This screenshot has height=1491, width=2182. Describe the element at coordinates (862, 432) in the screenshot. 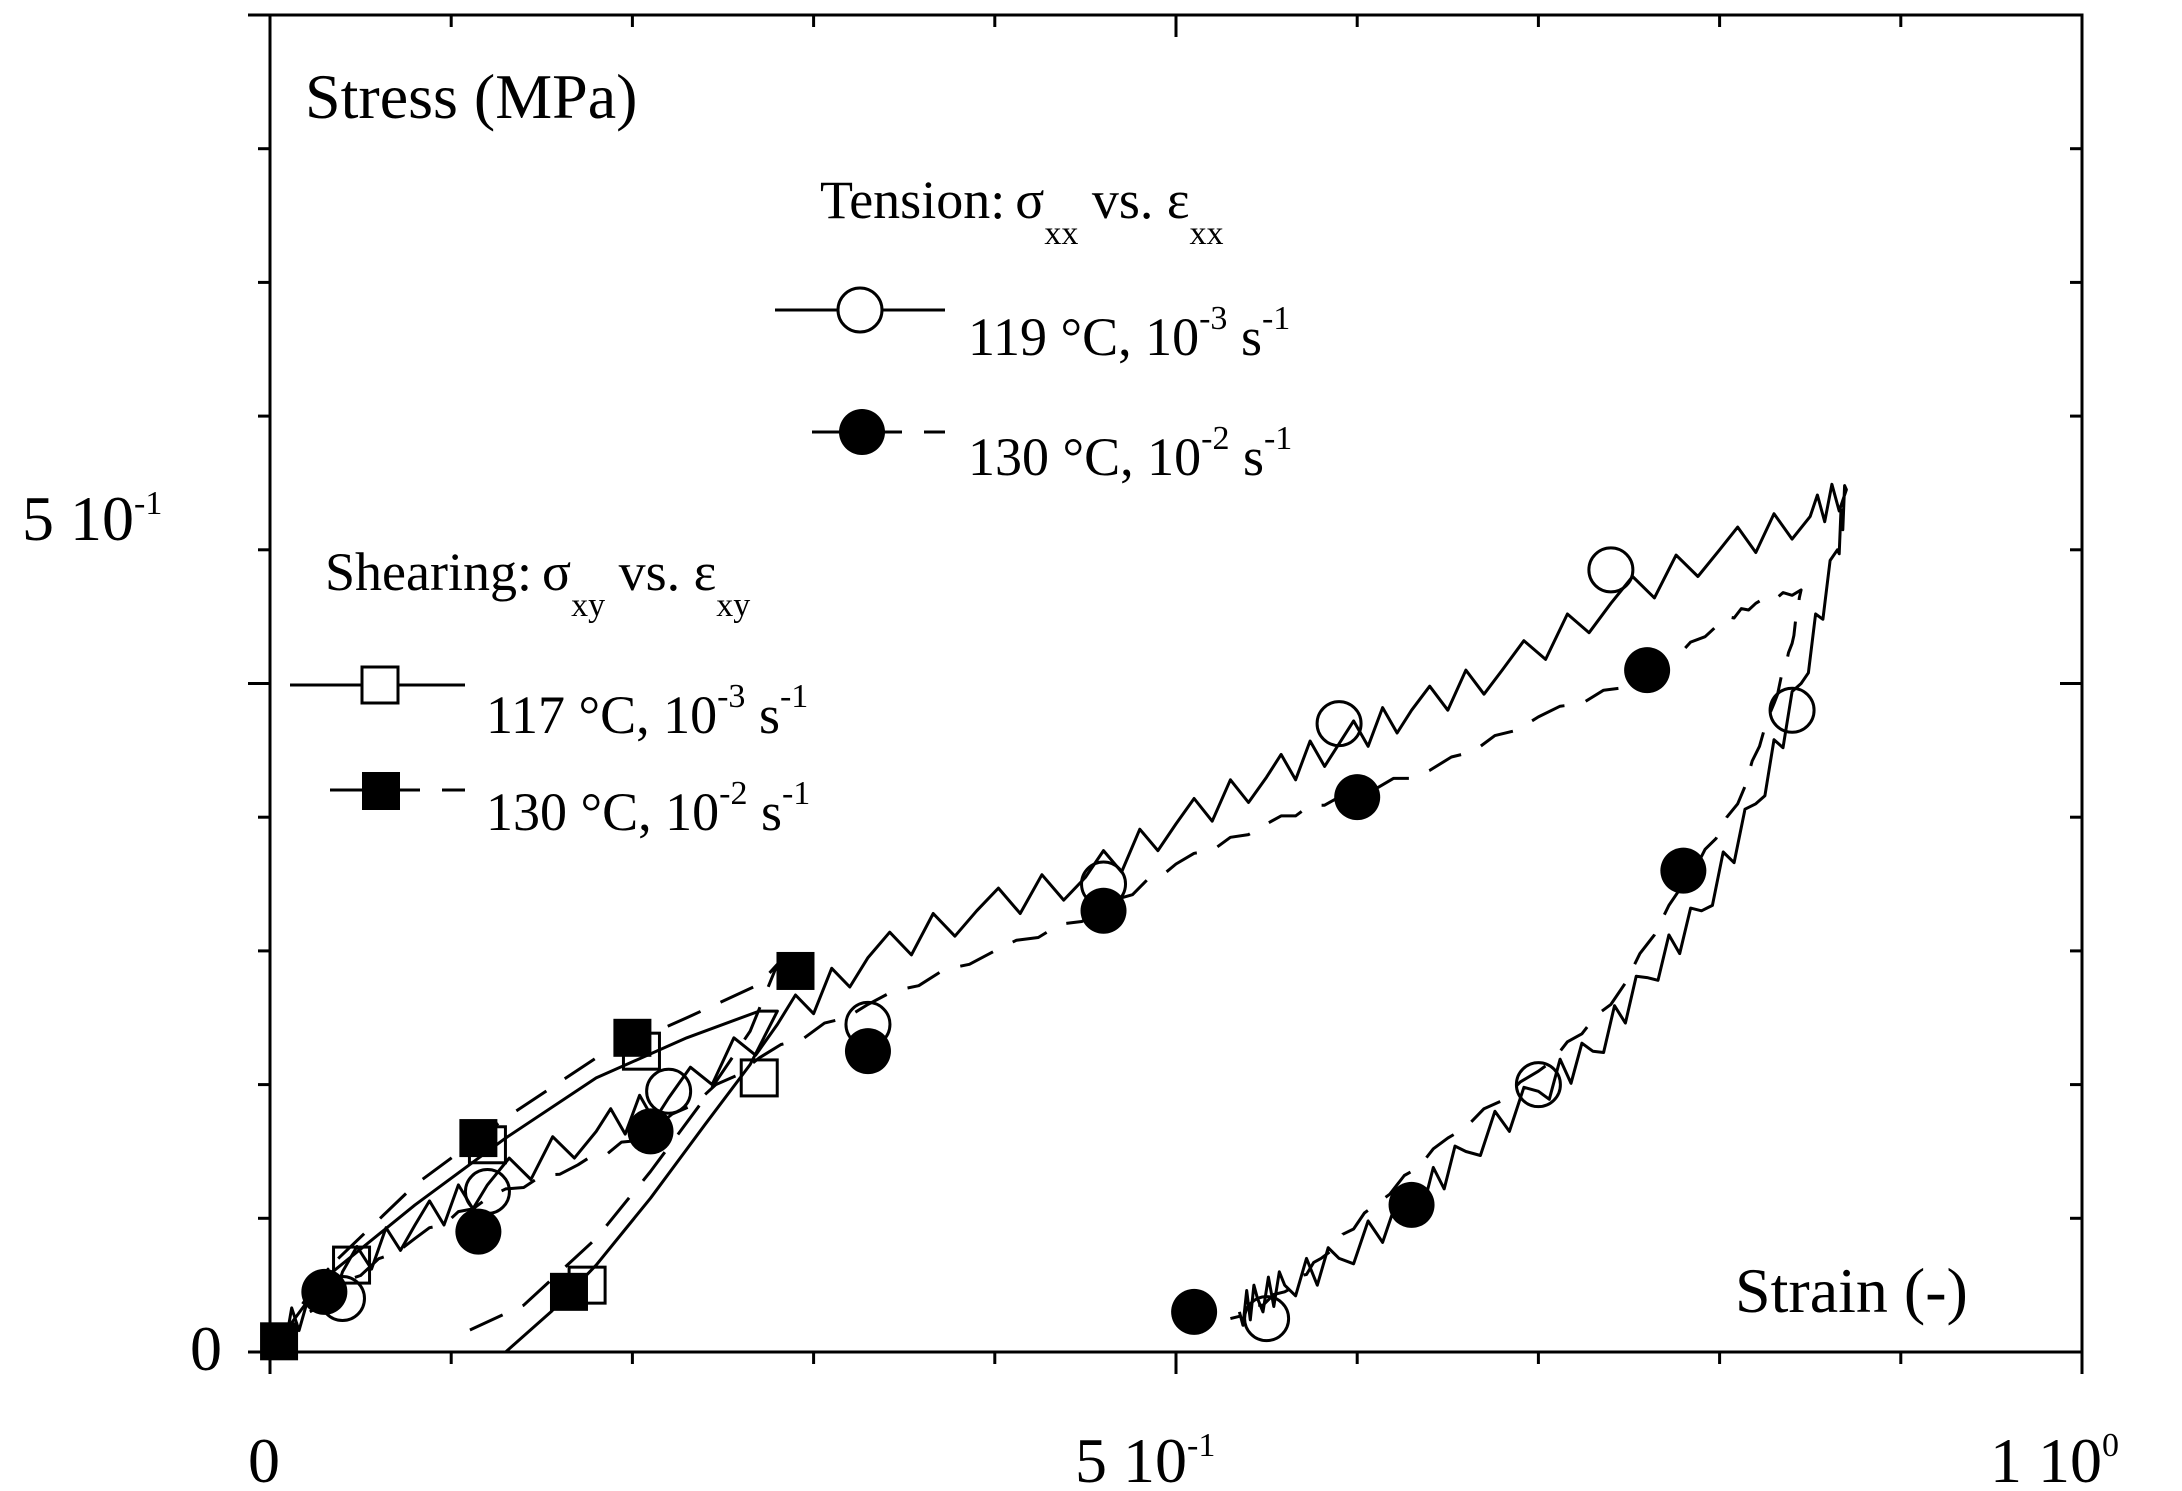

I see `legend-marker-filled-circle` at that location.